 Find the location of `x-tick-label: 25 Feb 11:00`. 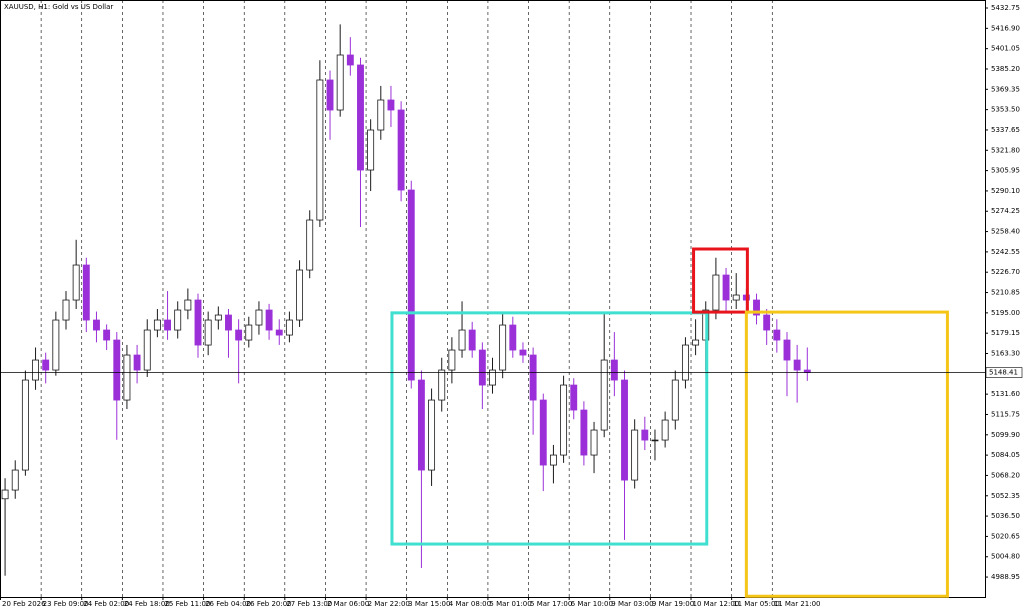

x-tick-label: 25 Feb 11:00 is located at coordinates (187, 604).